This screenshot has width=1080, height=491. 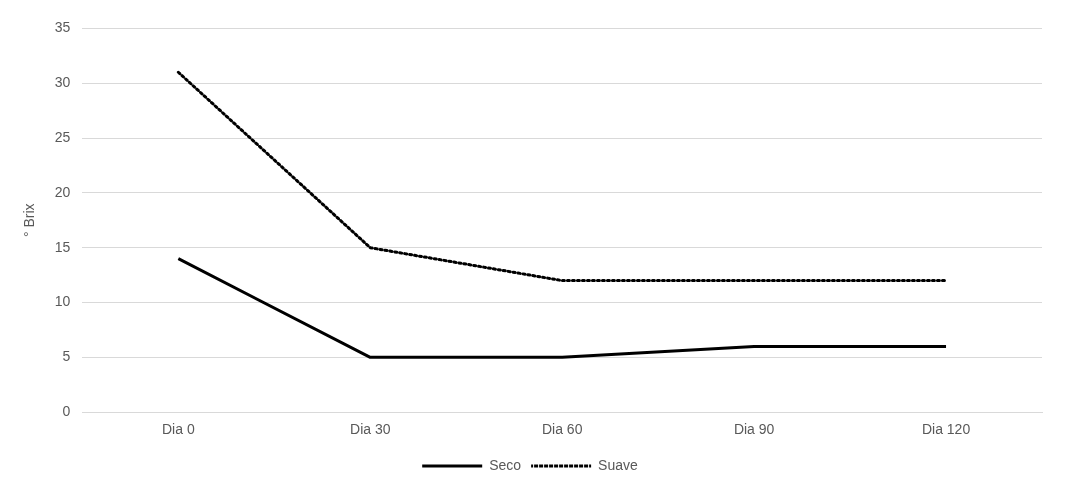 What do you see at coordinates (505, 464) in the screenshot?
I see `legend-label: Seco` at bounding box center [505, 464].